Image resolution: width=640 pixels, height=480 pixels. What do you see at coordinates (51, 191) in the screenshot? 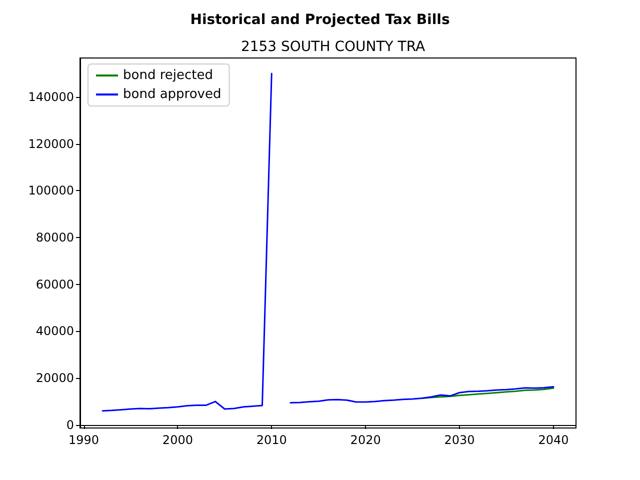
I see `y-tick-label: 100000` at bounding box center [51, 191].